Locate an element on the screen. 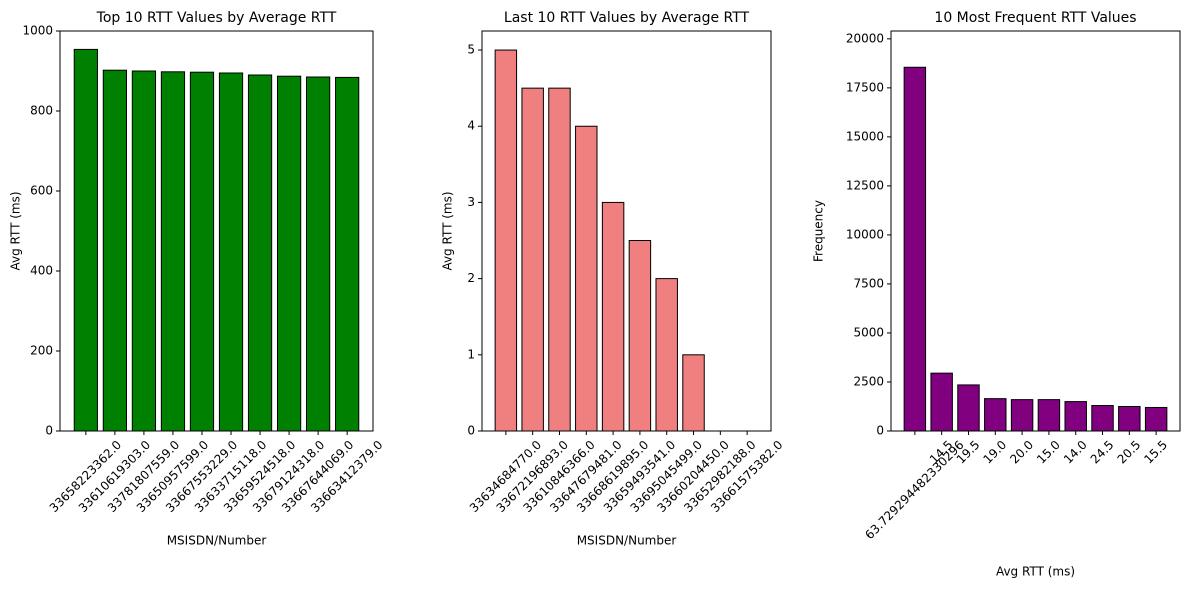 This screenshot has height=590, width=1189. y-tick-label: 3 is located at coordinates (471, 202).